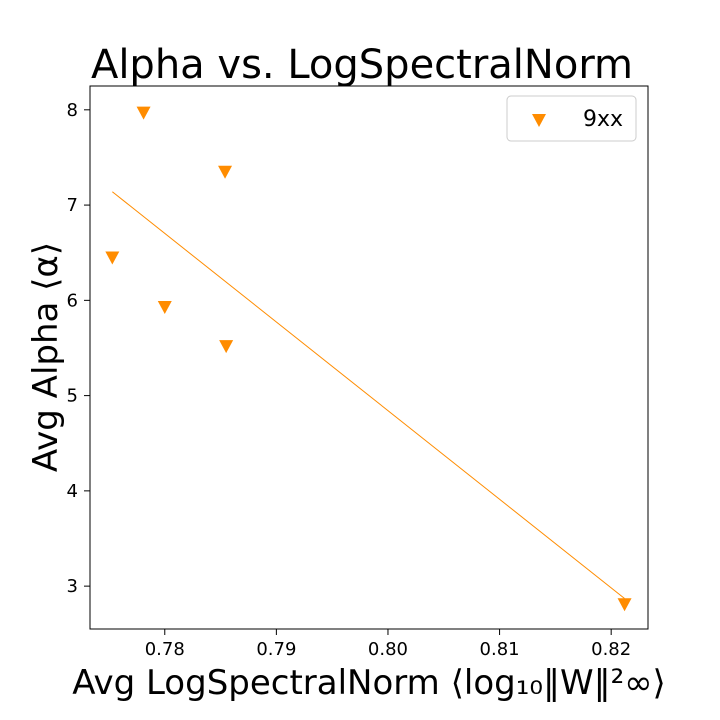 Image resolution: width=720 pixels, height=720 pixels. Describe the element at coordinates (72, 110) in the screenshot. I see `y-tick-label: 8` at that location.